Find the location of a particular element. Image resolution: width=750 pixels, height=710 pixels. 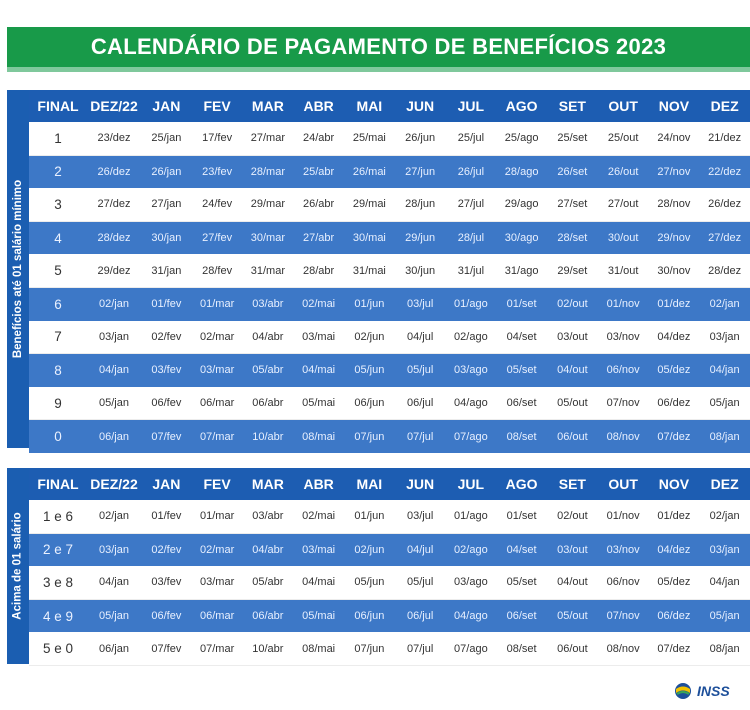

payment-date-cell: 26/dez is located at coordinates (114, 172).